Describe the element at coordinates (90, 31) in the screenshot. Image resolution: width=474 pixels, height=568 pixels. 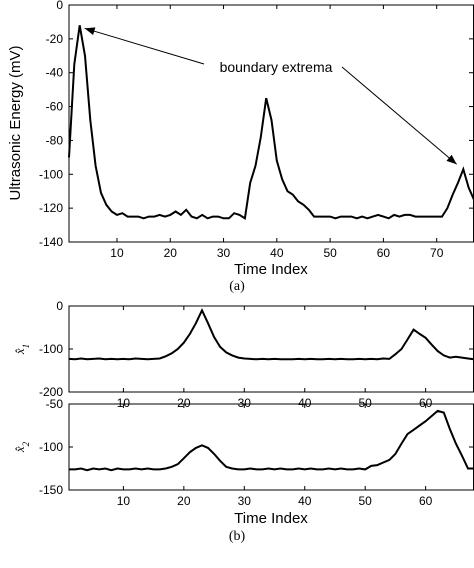
I see `annotation-arrowhead-left` at that location.